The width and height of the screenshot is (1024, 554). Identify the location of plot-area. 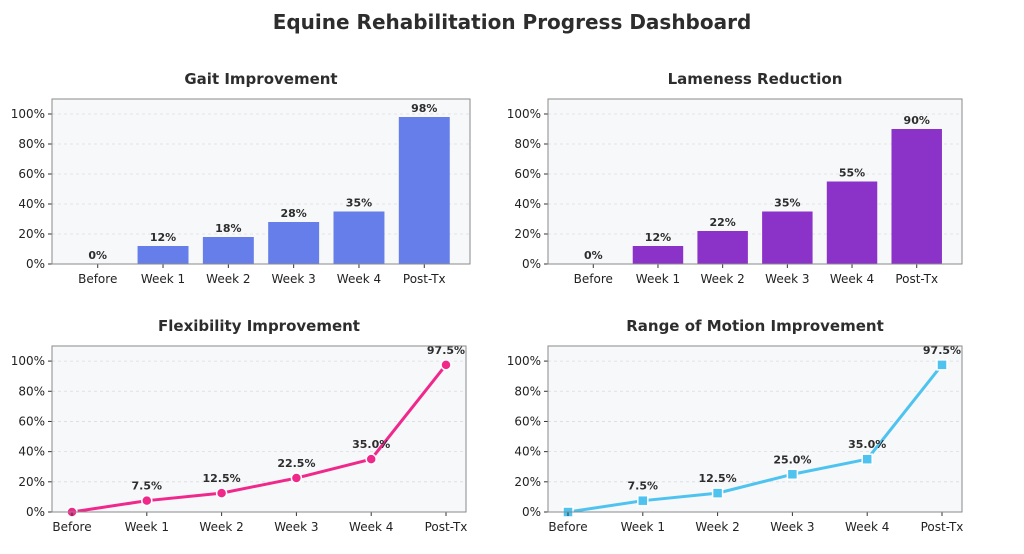
(755, 429).